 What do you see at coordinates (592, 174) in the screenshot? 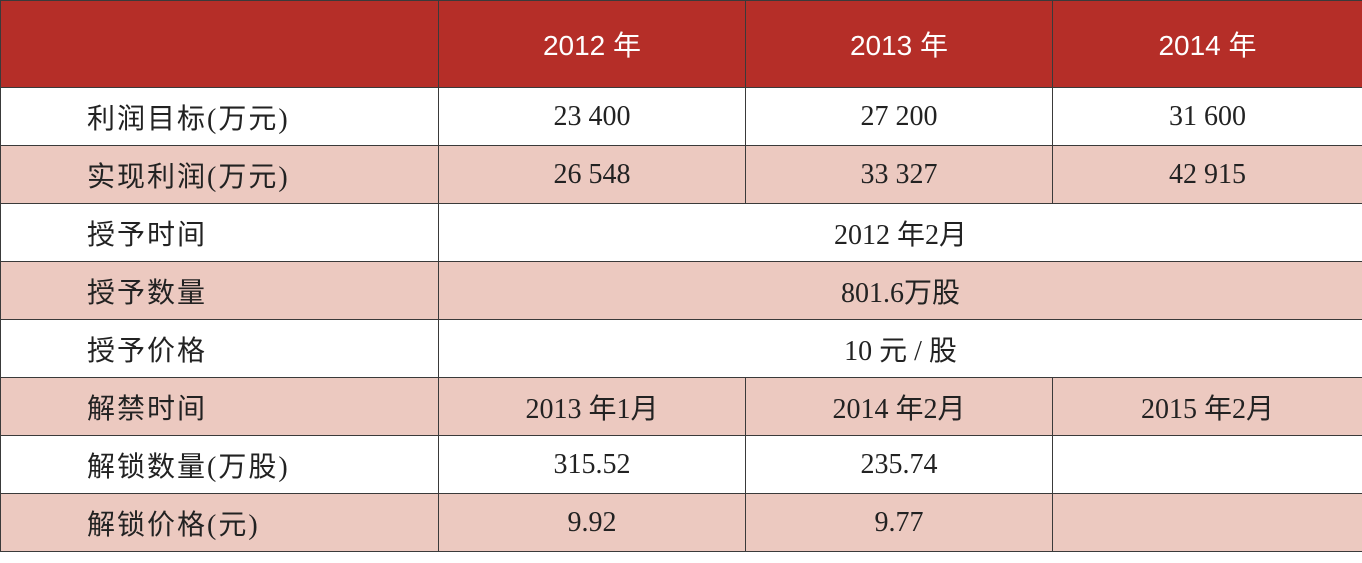
I see `table-cell: 26 548` at bounding box center [592, 174].